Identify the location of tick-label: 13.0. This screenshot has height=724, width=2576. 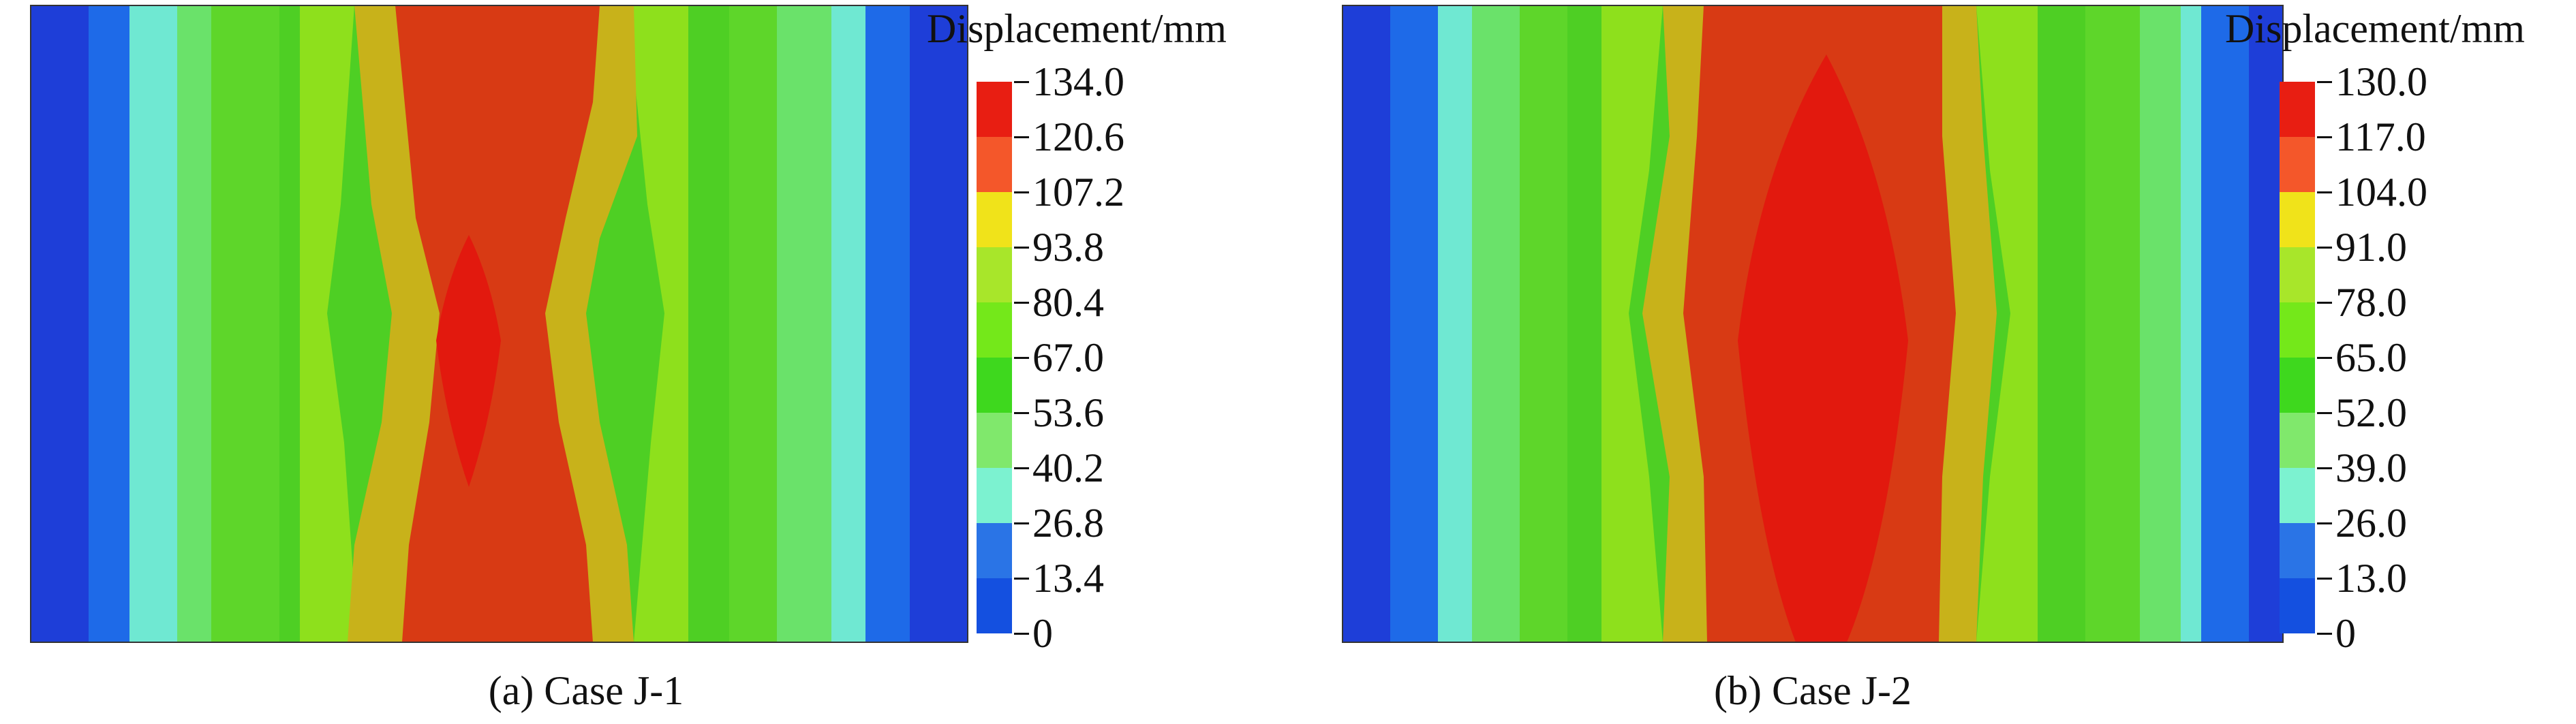
(2371, 578).